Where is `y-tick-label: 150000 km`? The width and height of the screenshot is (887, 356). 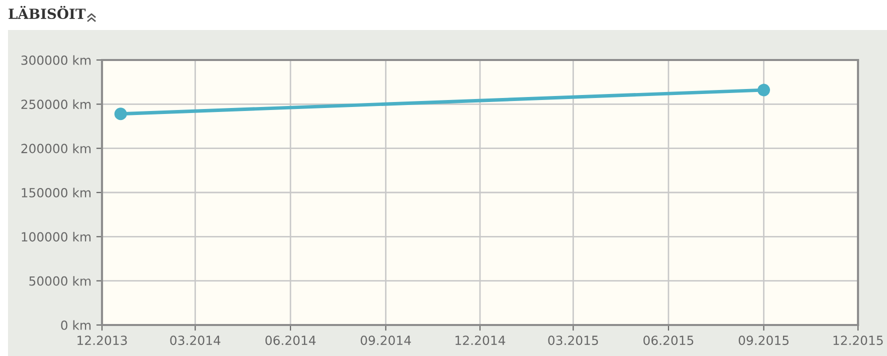
y-tick-label: 150000 km is located at coordinates (56, 193).